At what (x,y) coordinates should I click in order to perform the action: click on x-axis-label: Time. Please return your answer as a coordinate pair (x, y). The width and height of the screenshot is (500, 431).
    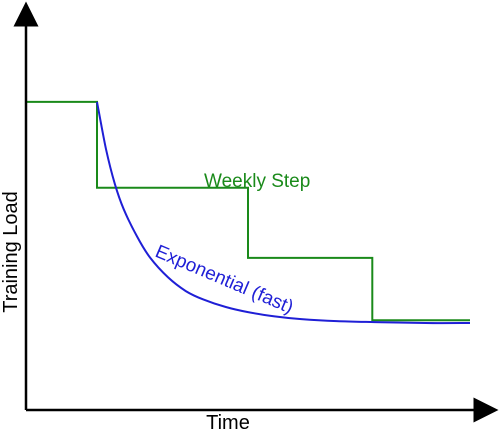
    Looking at the image, I should click on (228, 421).